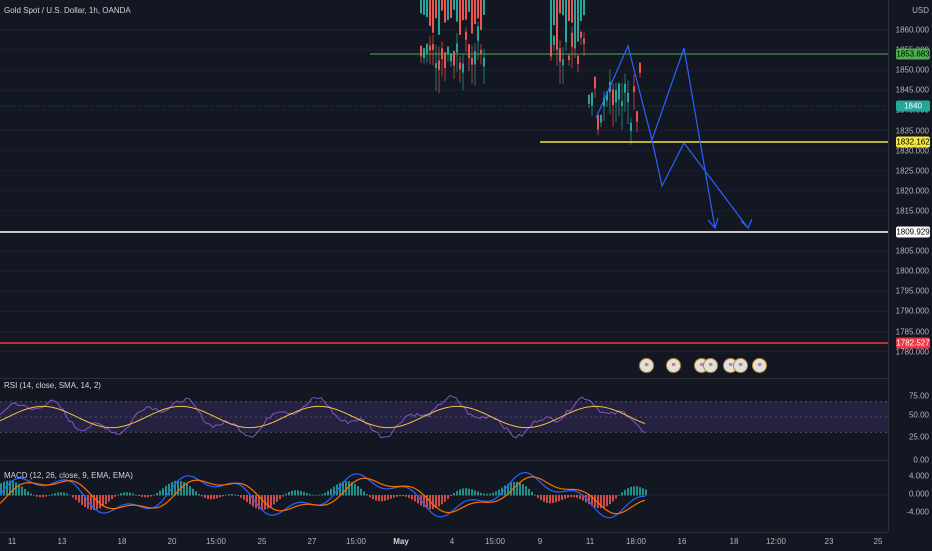 This screenshot has width=932, height=551. Describe the element at coordinates (67, 10) in the screenshot. I see `symbol-title: Gold Spot / U.S. Dollar, 1h, OANDA` at that location.